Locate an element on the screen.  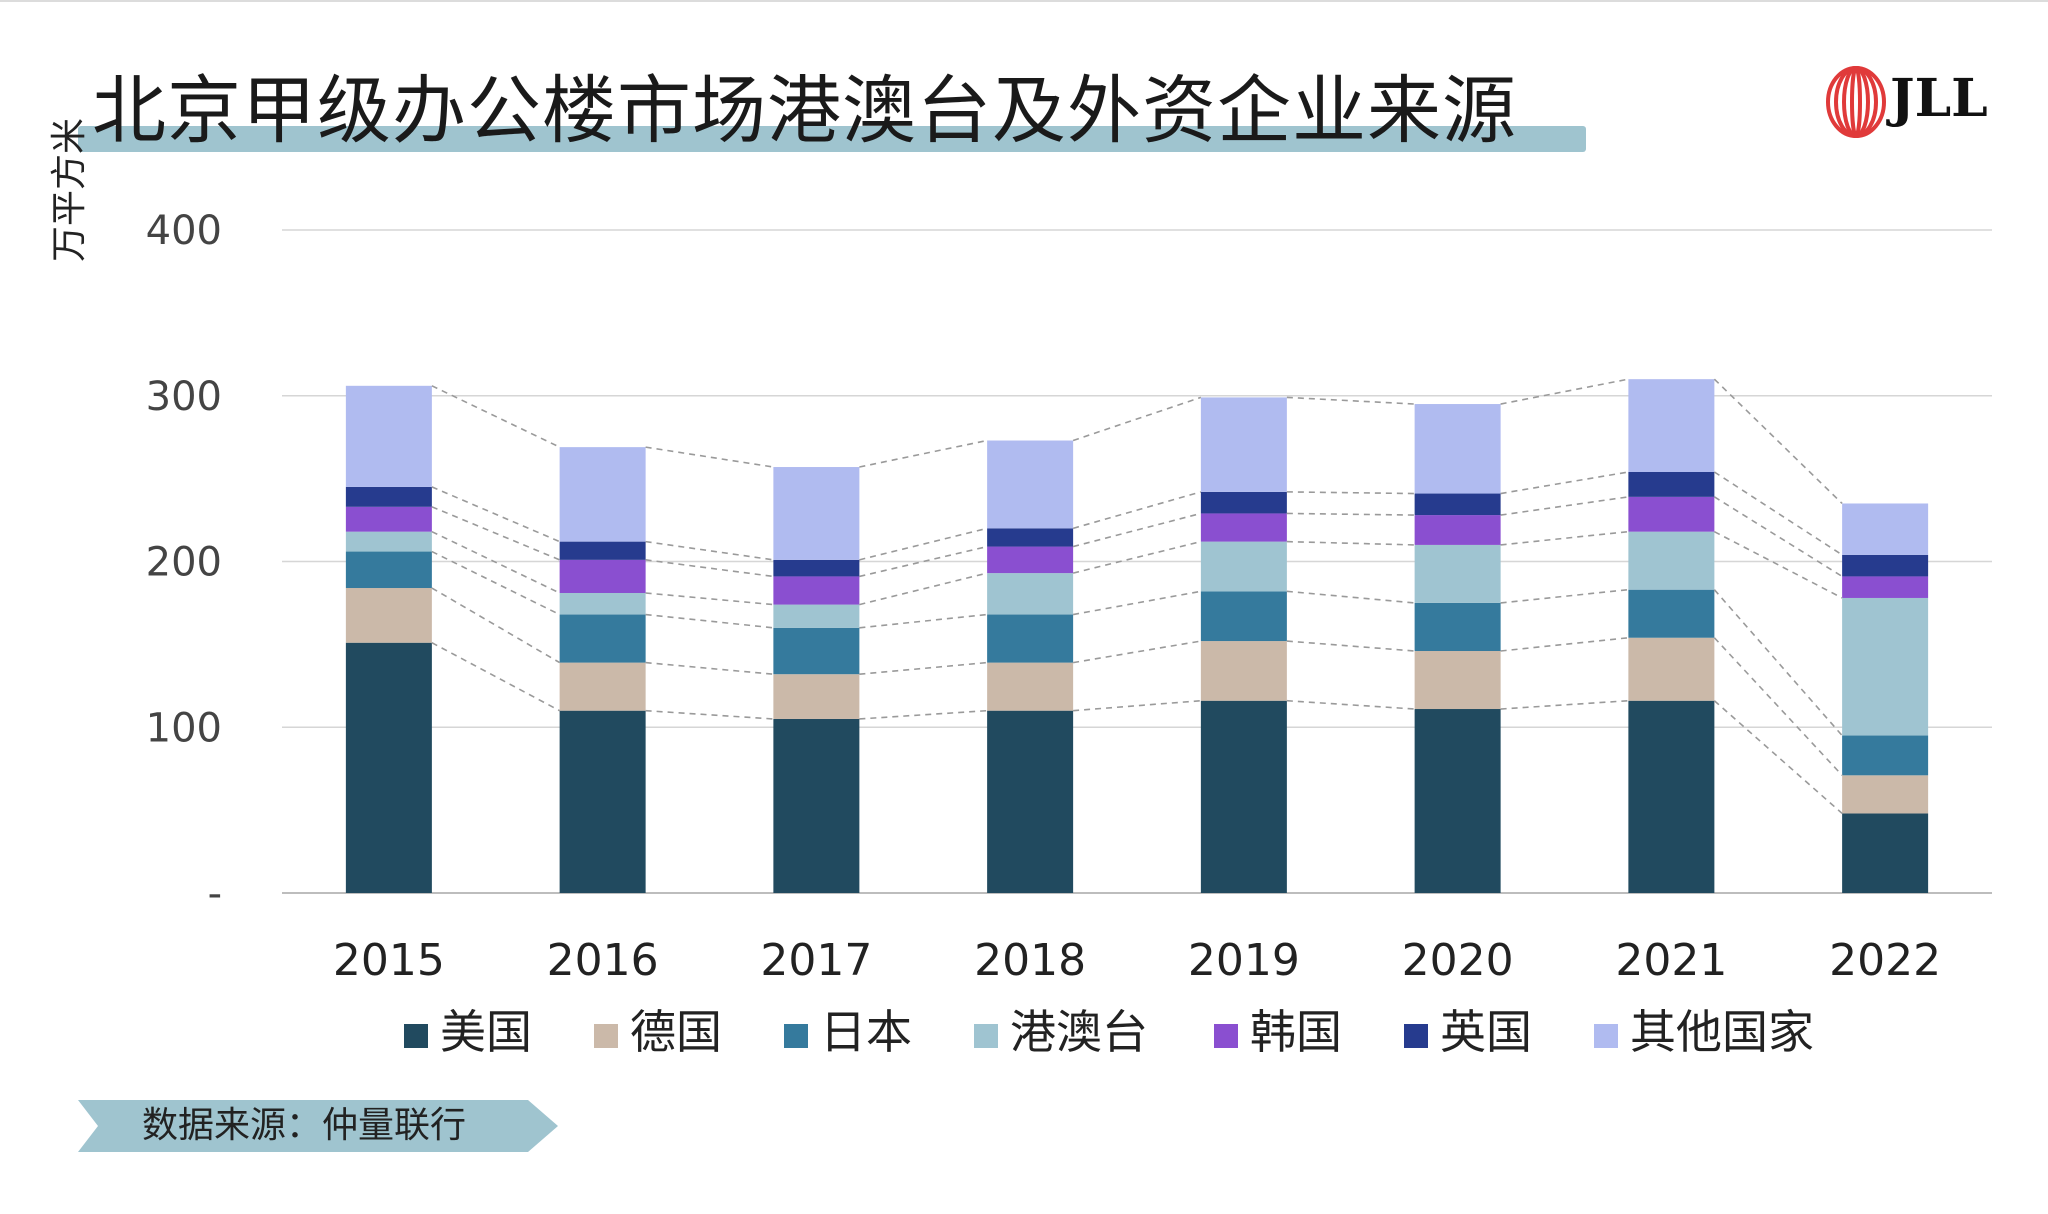
x-tick-label: 2016 is located at coordinates (603, 960).